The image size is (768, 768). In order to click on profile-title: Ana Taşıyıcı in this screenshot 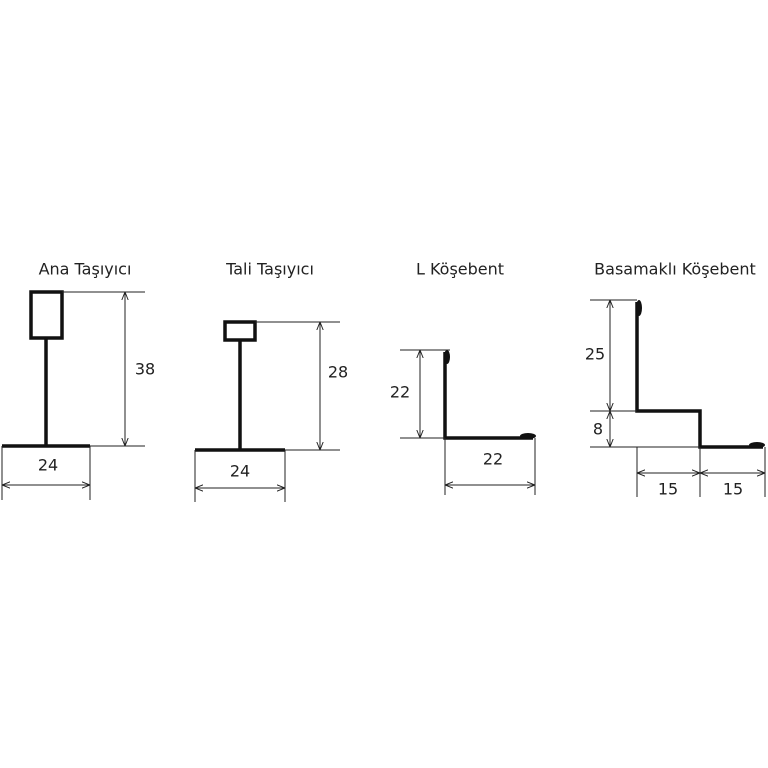, I will do `click(85, 269)`.